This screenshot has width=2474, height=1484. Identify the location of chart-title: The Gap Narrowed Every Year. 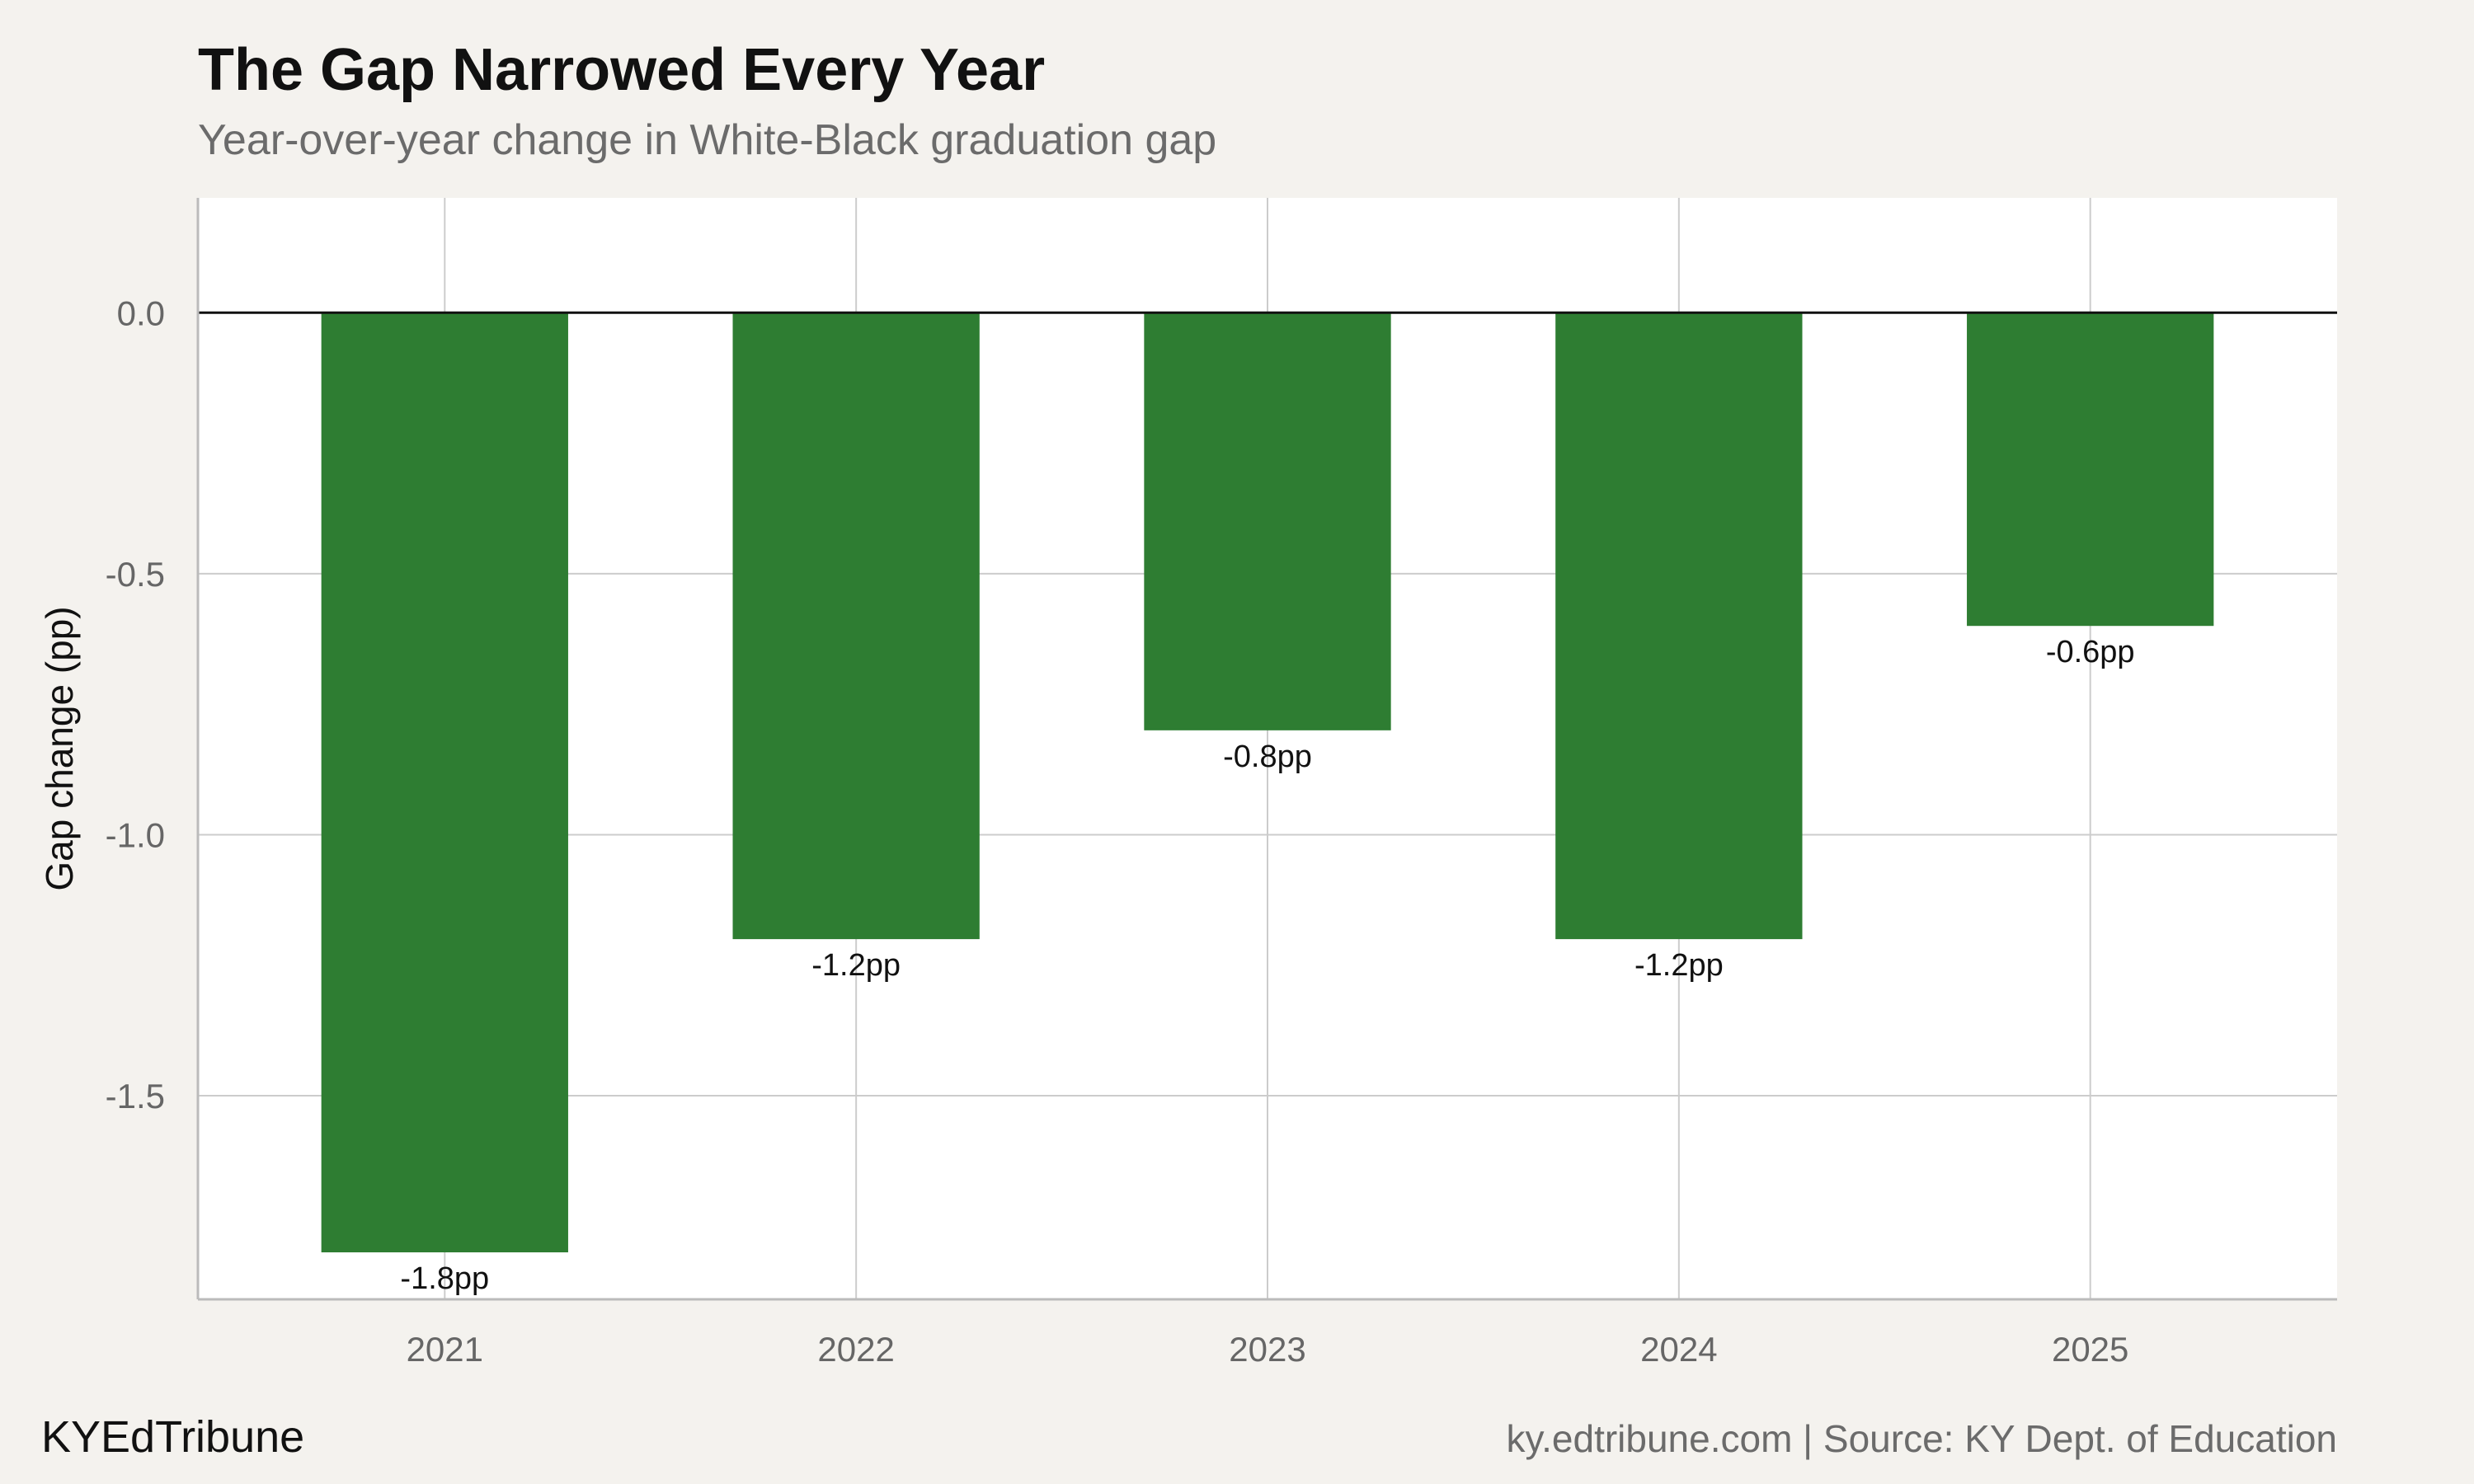
(622, 70).